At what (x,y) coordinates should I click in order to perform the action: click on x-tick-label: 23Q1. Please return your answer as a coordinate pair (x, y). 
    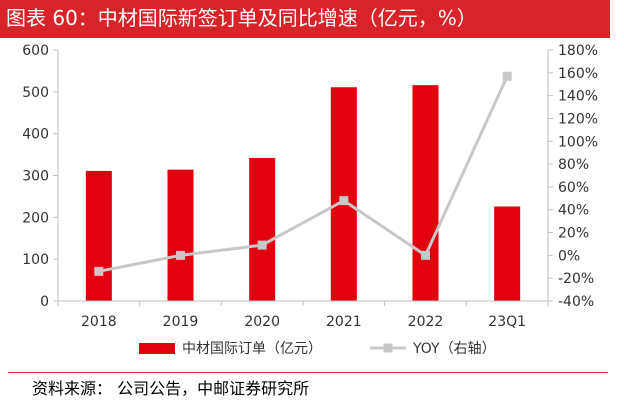
    Looking at the image, I should click on (507, 322).